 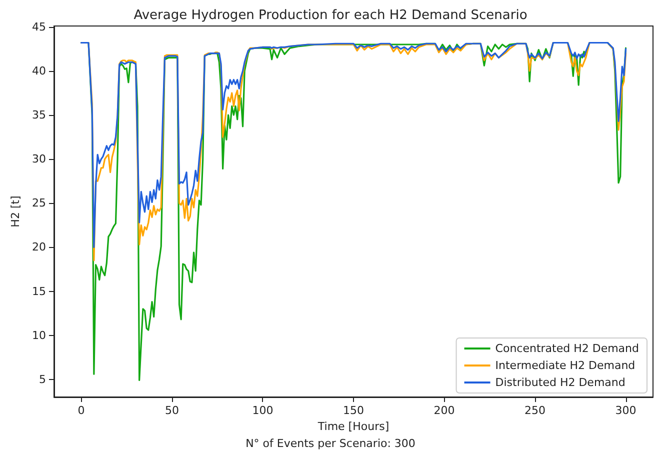 I want to click on y-tick-label: 5, so click(x=42, y=379).